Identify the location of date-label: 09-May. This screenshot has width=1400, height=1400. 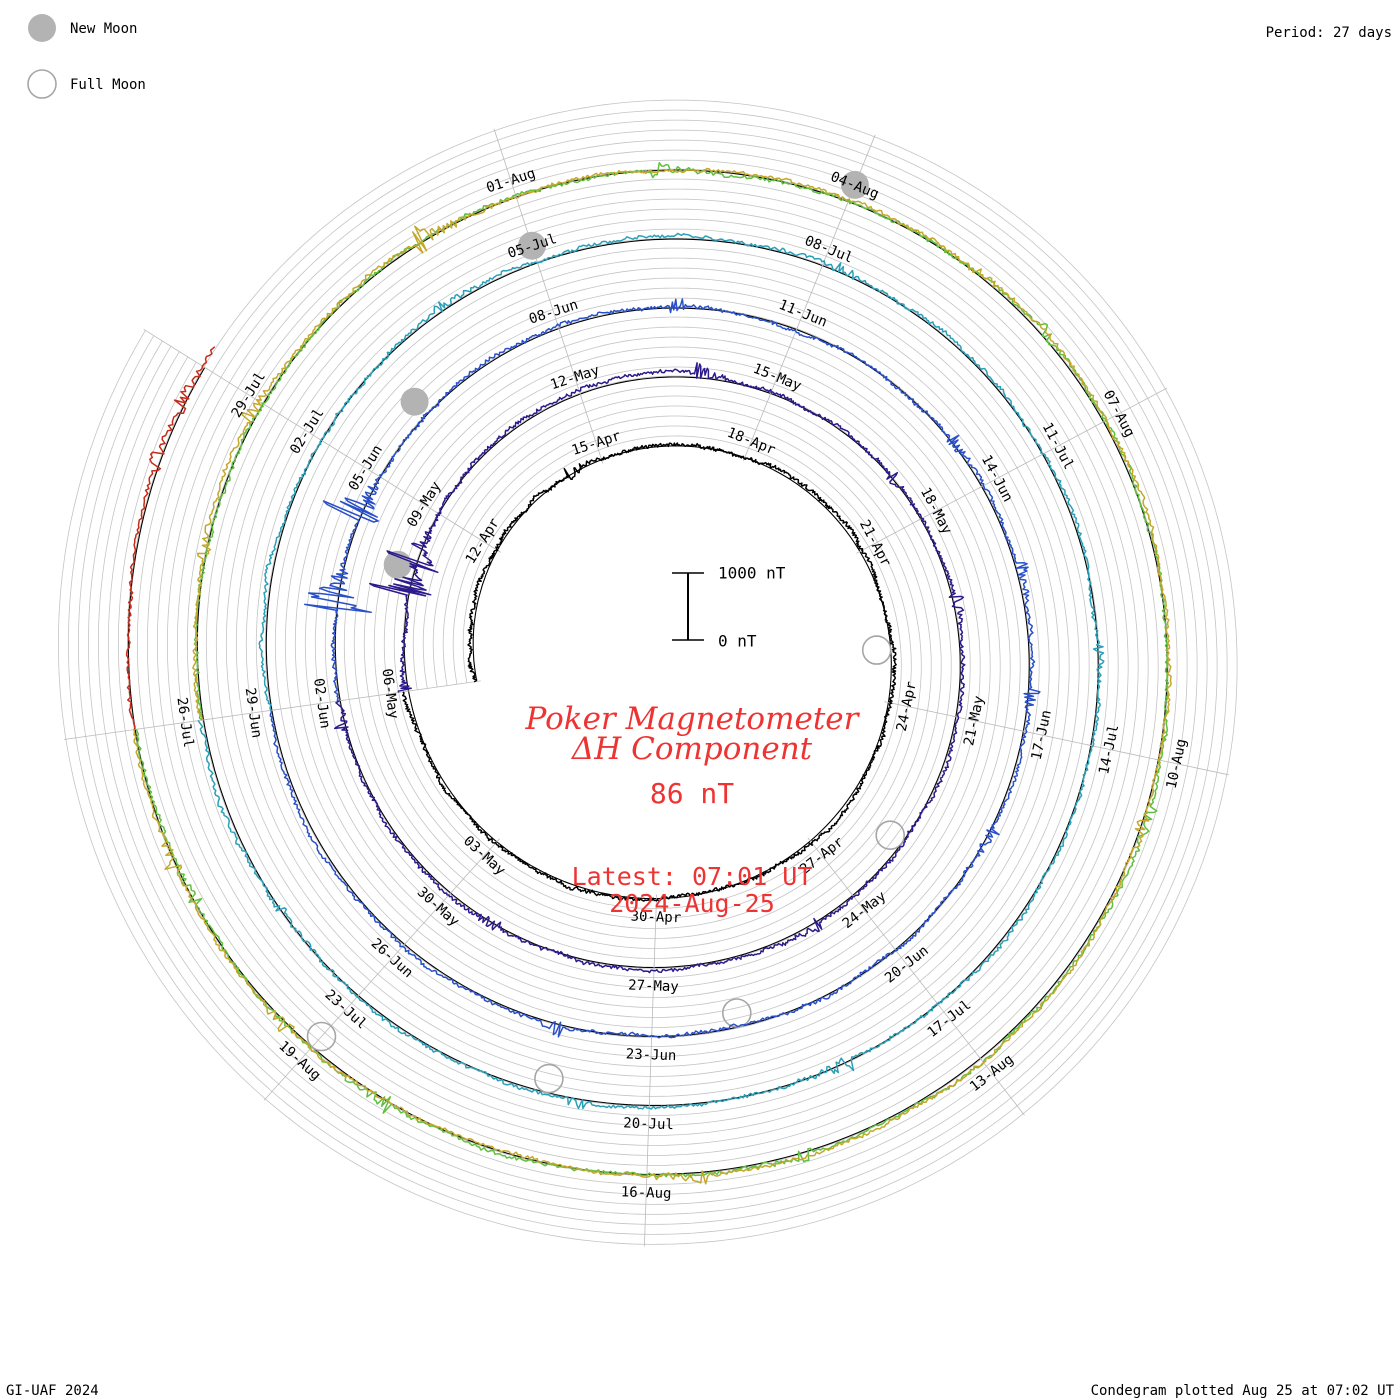
(424, 504).